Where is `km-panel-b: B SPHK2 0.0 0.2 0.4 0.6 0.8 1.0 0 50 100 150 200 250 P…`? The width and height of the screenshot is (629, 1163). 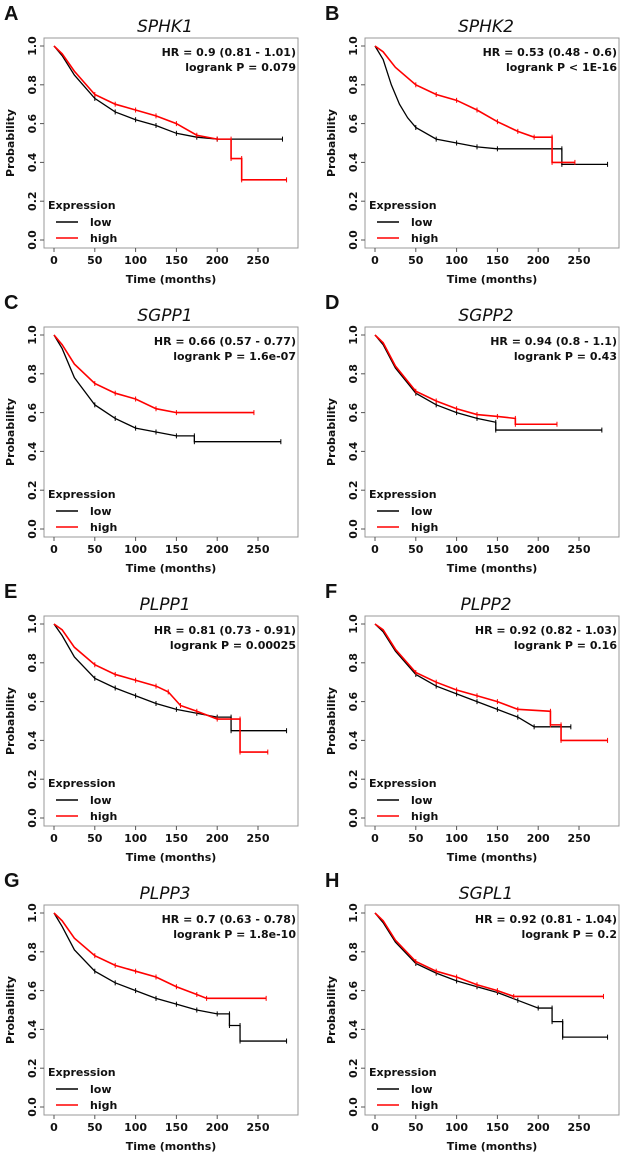 km-panel-b: B SPHK2 0.0 0.2 0.4 0.6 0.8 1.0 0 50 100 150 200 250 P… is located at coordinates (475, 144).